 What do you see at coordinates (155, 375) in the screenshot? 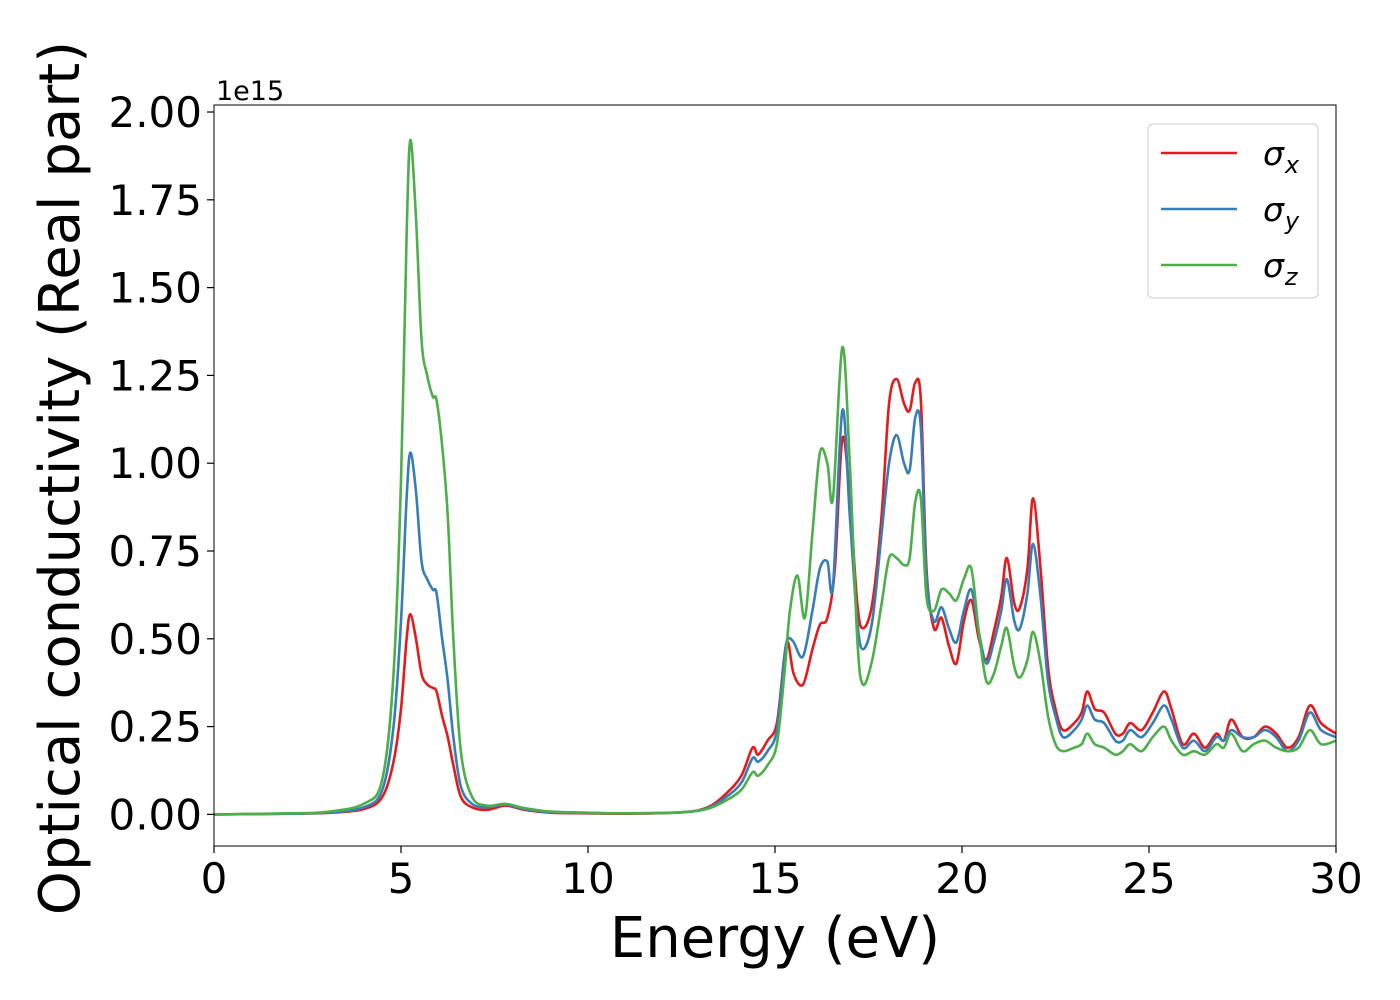
I see `y-tick-label: 1.25` at bounding box center [155, 375].